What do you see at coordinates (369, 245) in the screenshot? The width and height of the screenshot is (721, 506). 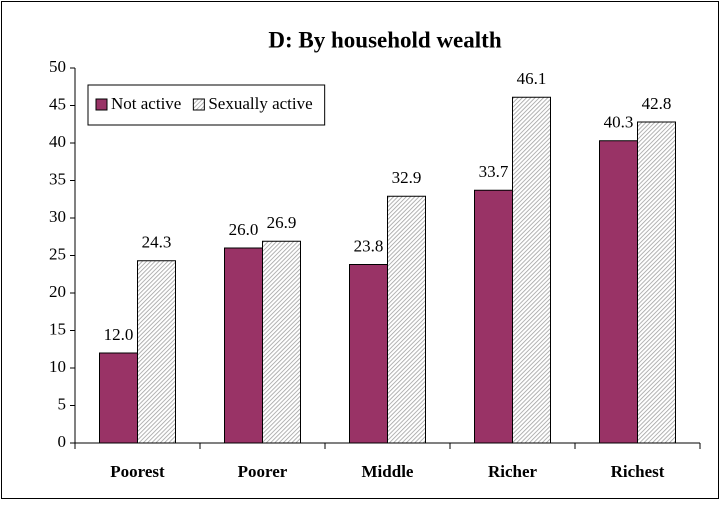 I see `value-label: 23.8` at bounding box center [369, 245].